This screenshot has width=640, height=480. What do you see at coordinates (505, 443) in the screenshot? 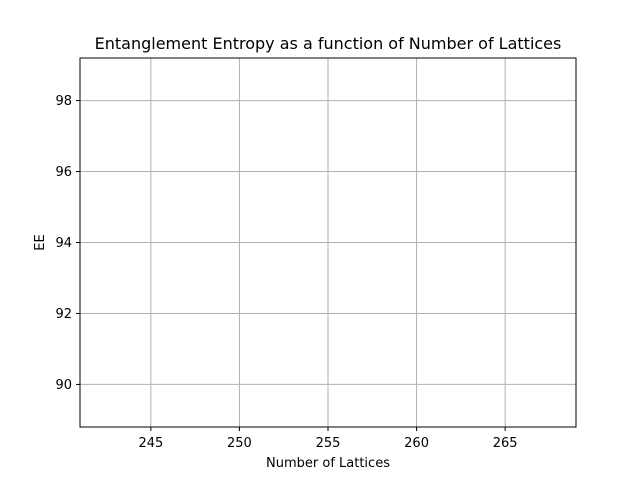
I see `x-tick-label: 265` at bounding box center [505, 443].